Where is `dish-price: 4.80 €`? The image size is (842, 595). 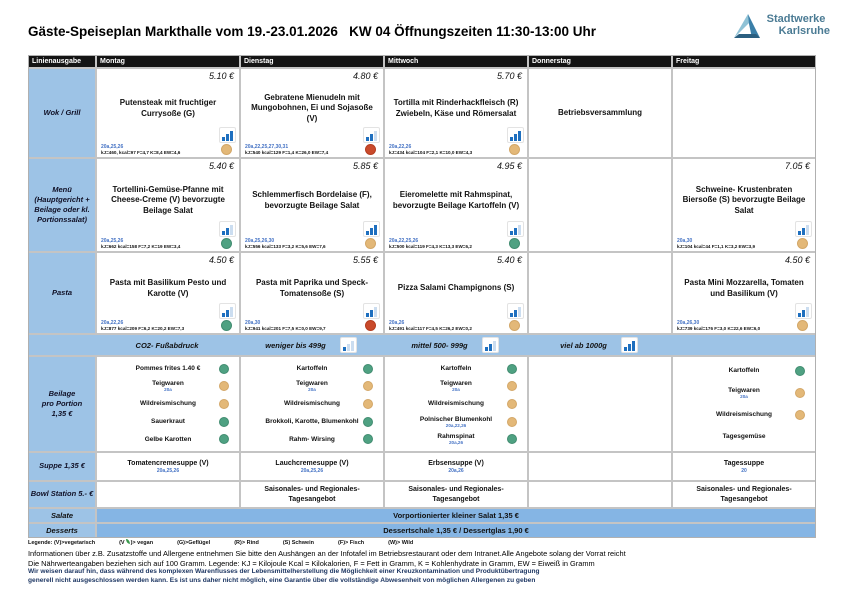
dish-price: 4.80 € is located at coordinates (365, 76).